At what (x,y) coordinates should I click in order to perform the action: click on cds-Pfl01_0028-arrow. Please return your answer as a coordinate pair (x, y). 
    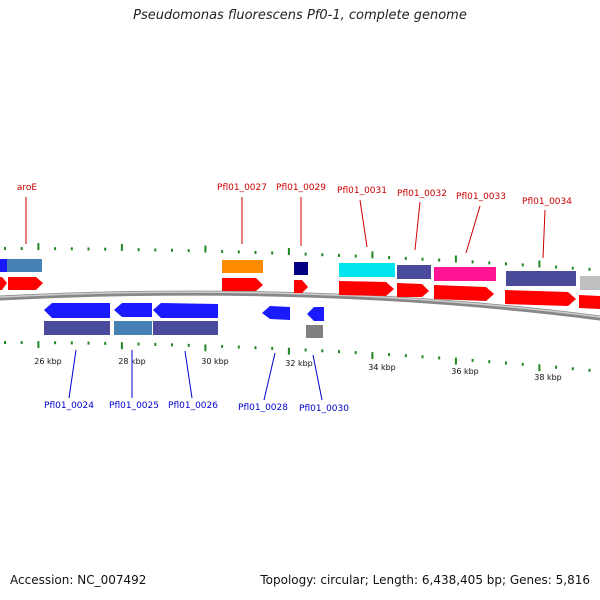
    Looking at the image, I should click on (276, 313).